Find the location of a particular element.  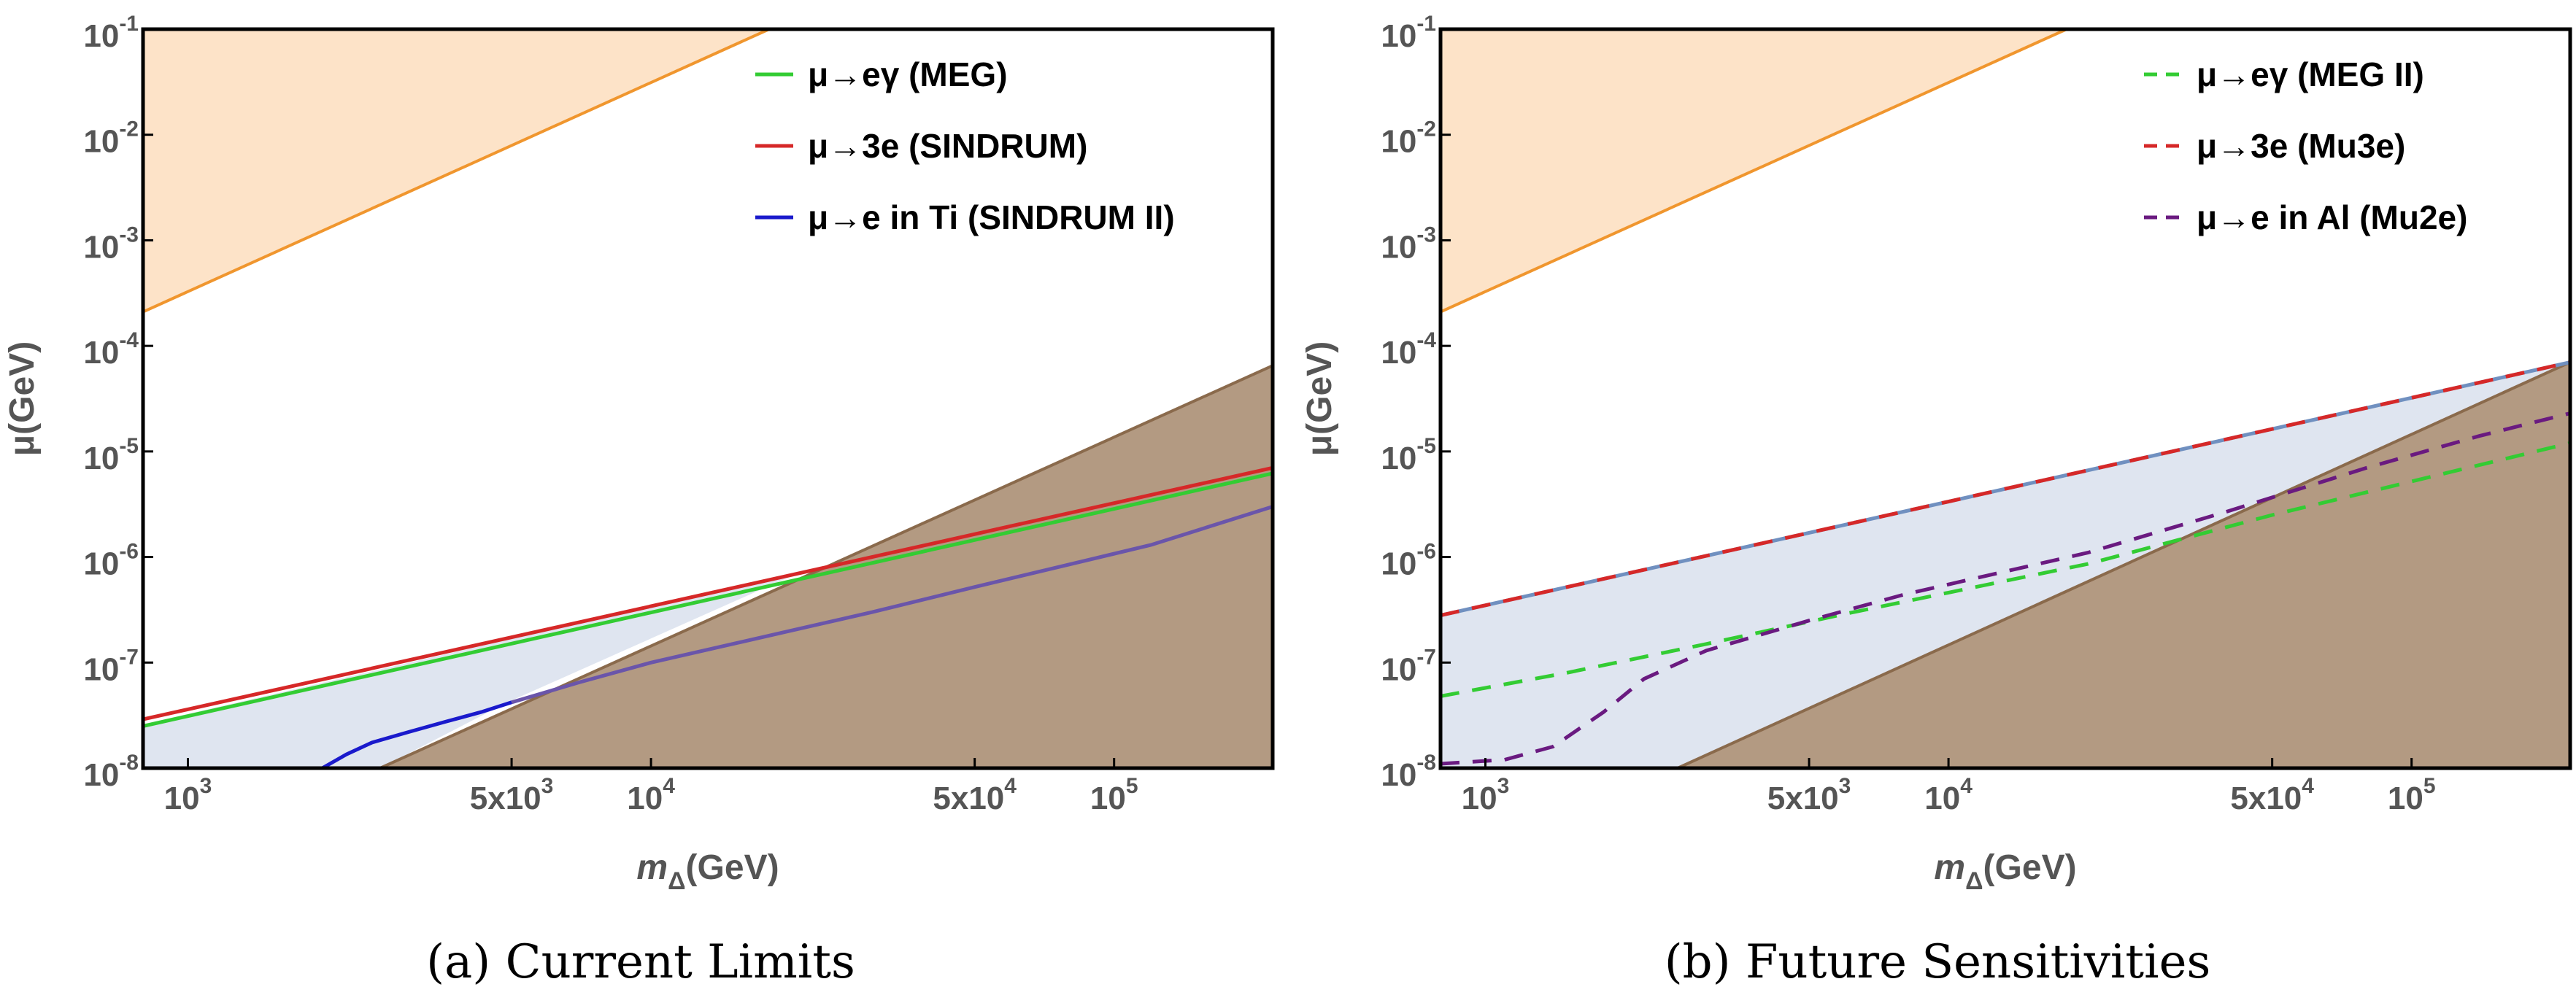

legend-entry: μ→3e (SINDRUM) is located at coordinates (921, 146).